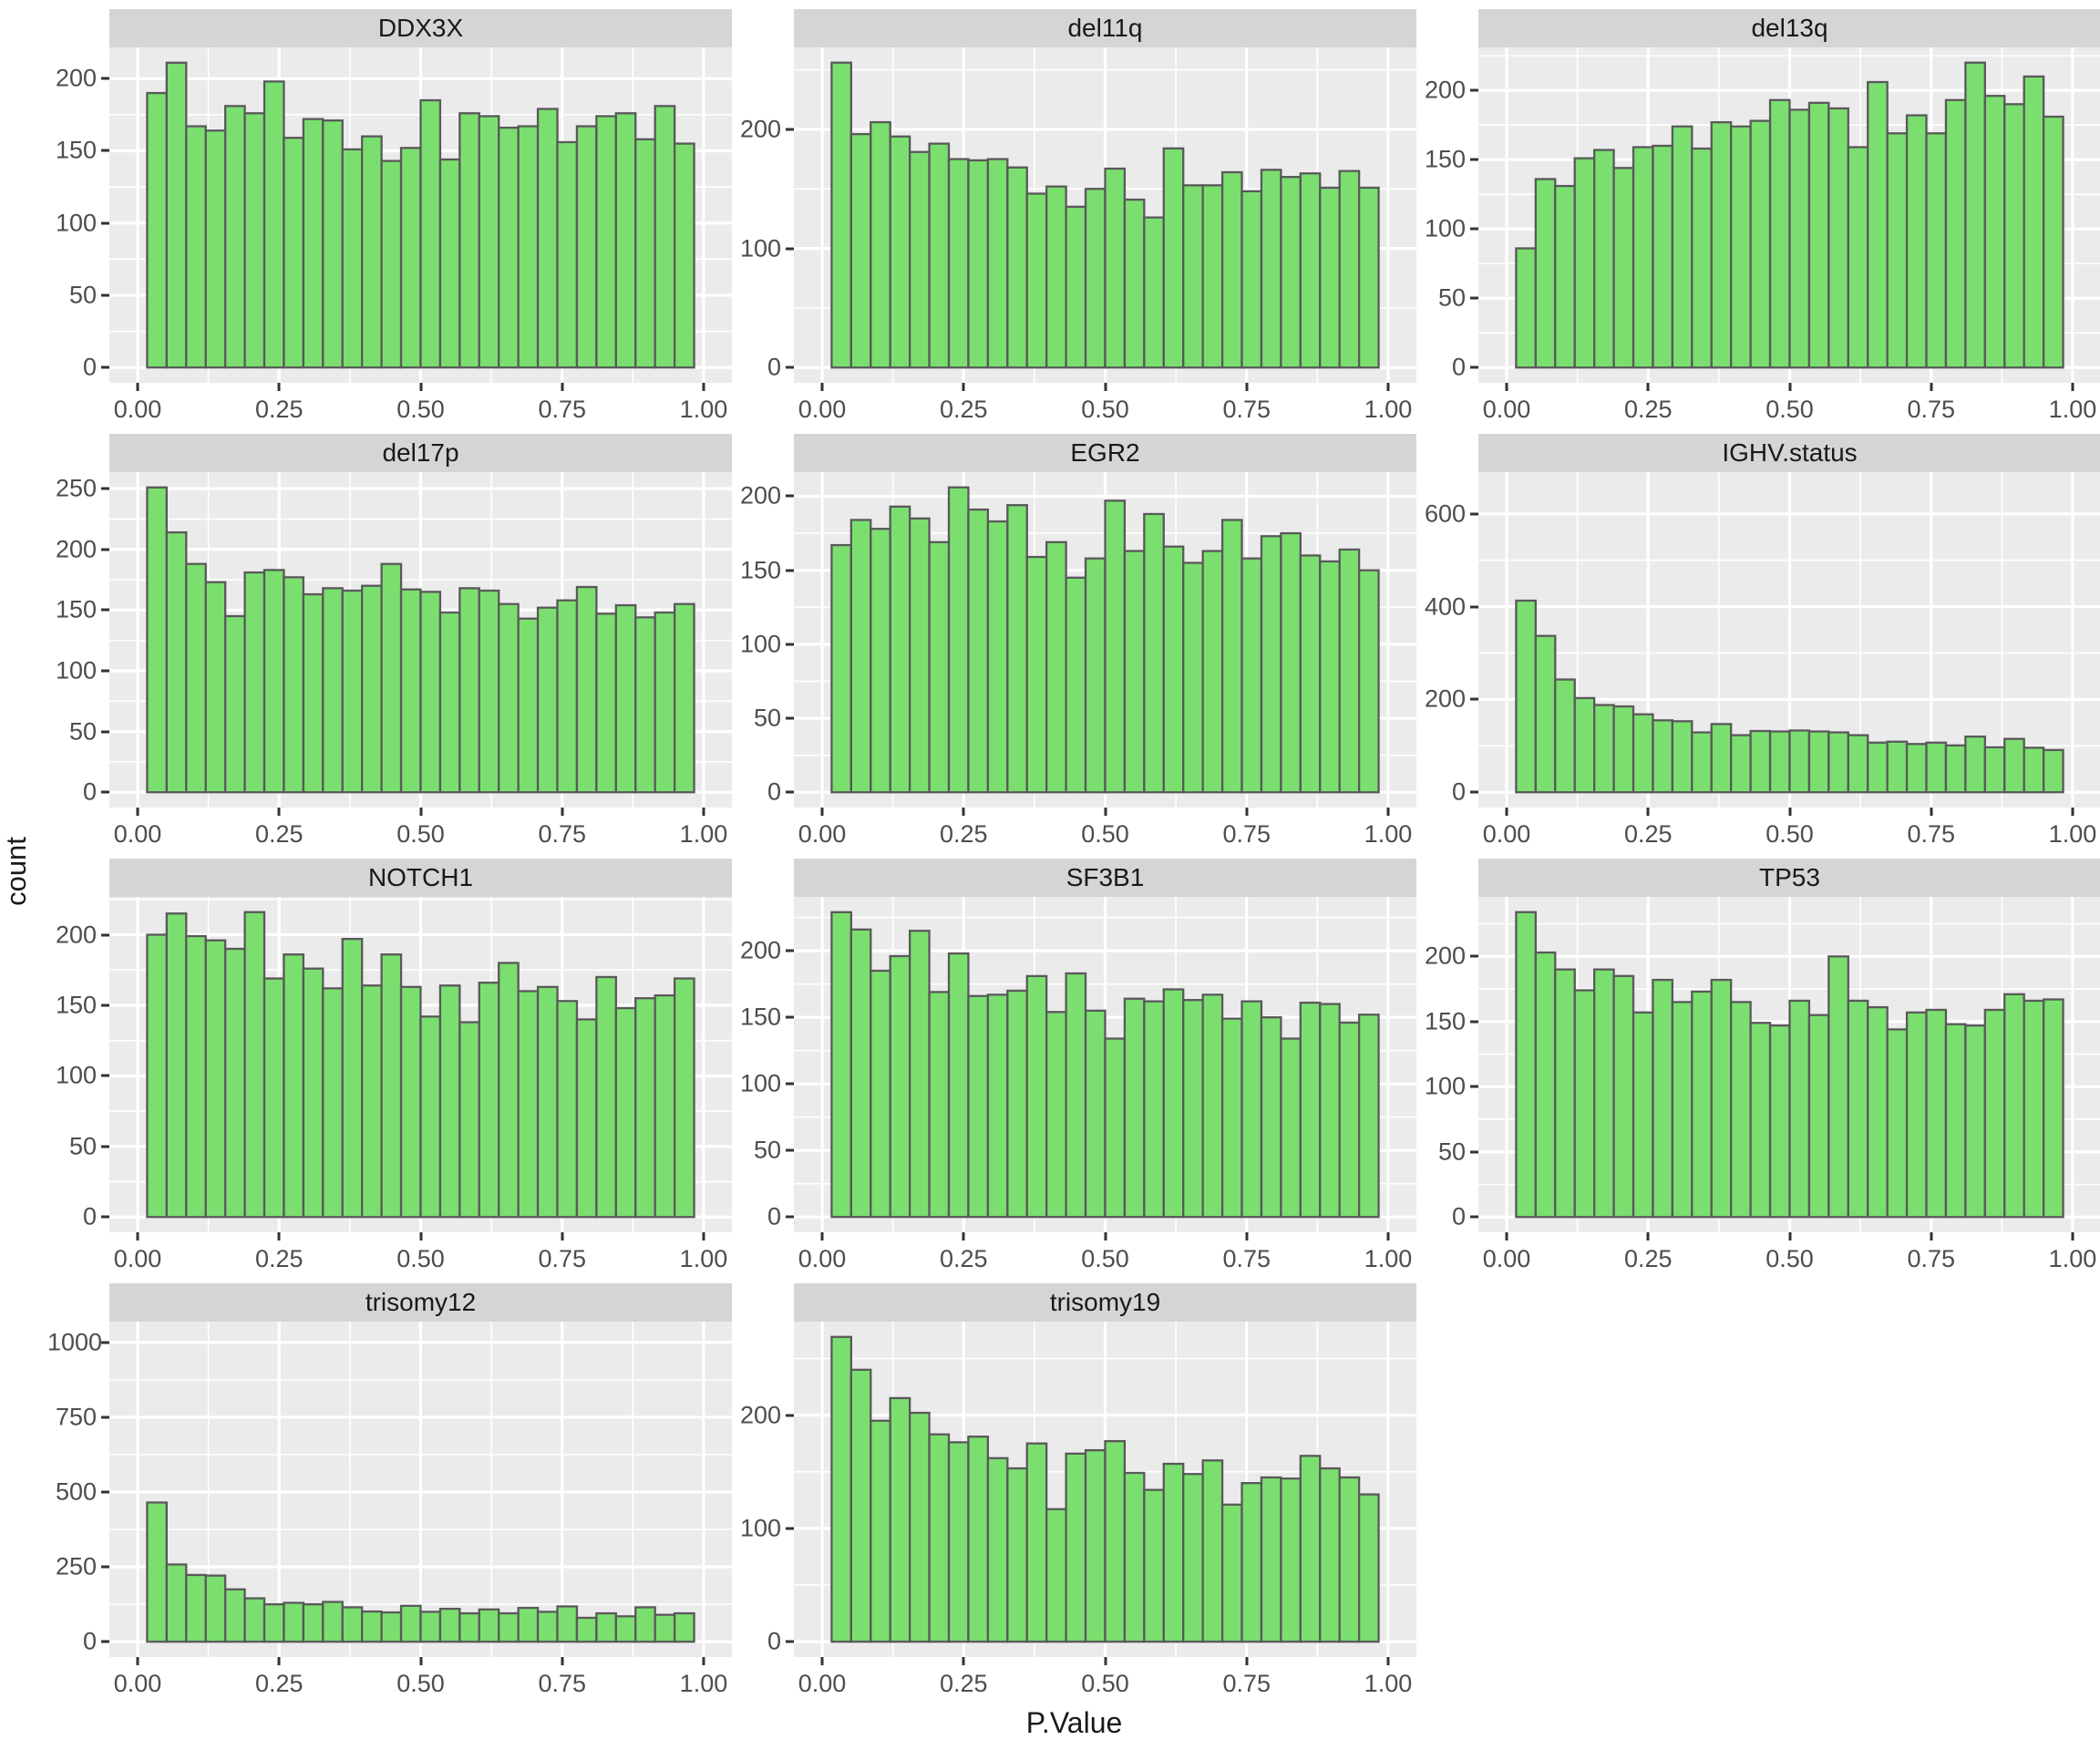 This screenshot has height=1750, width=2100. I want to click on facet-strip: DDX3X, so click(421, 28).